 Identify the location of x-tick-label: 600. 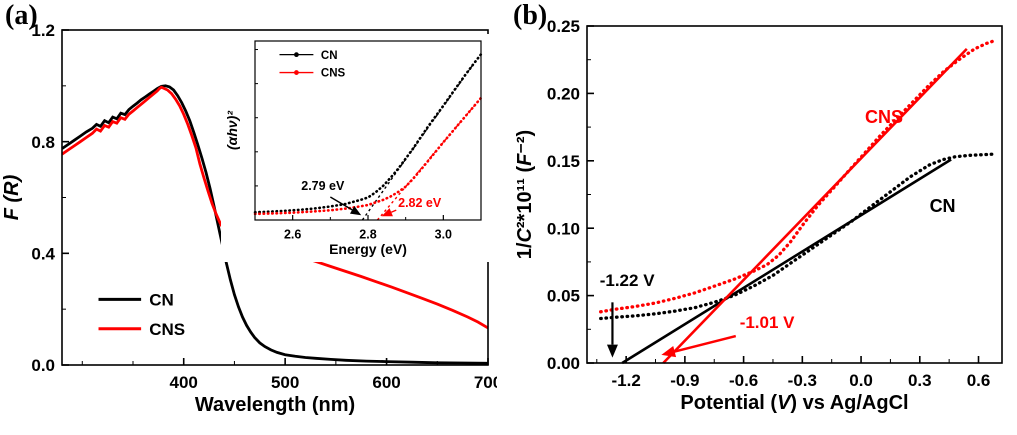
(386, 382).